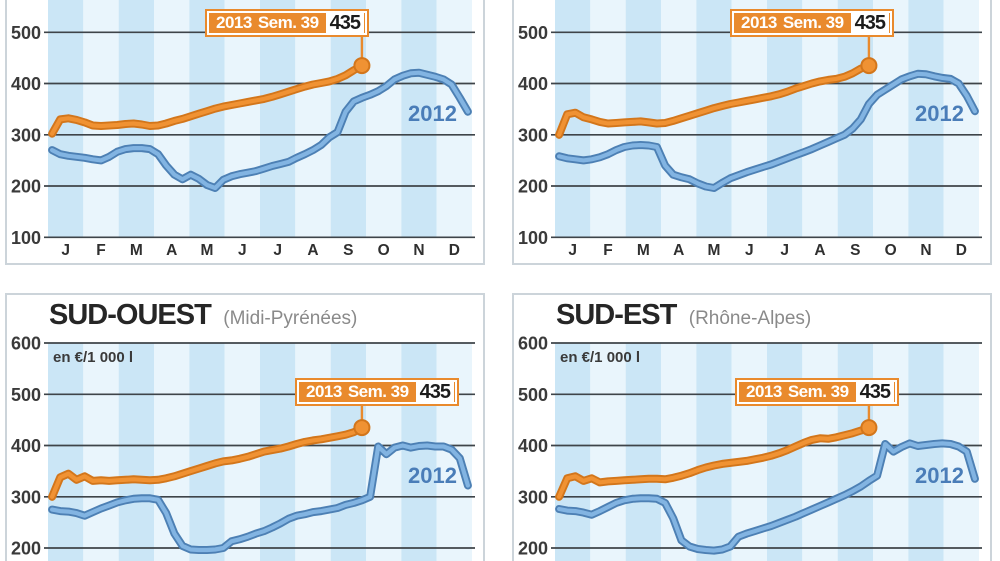 This screenshot has height=561, width=1000. What do you see at coordinates (290, 318) in the screenshot?
I see `chart-subtitle: (Midi-Pyrénées)` at bounding box center [290, 318].